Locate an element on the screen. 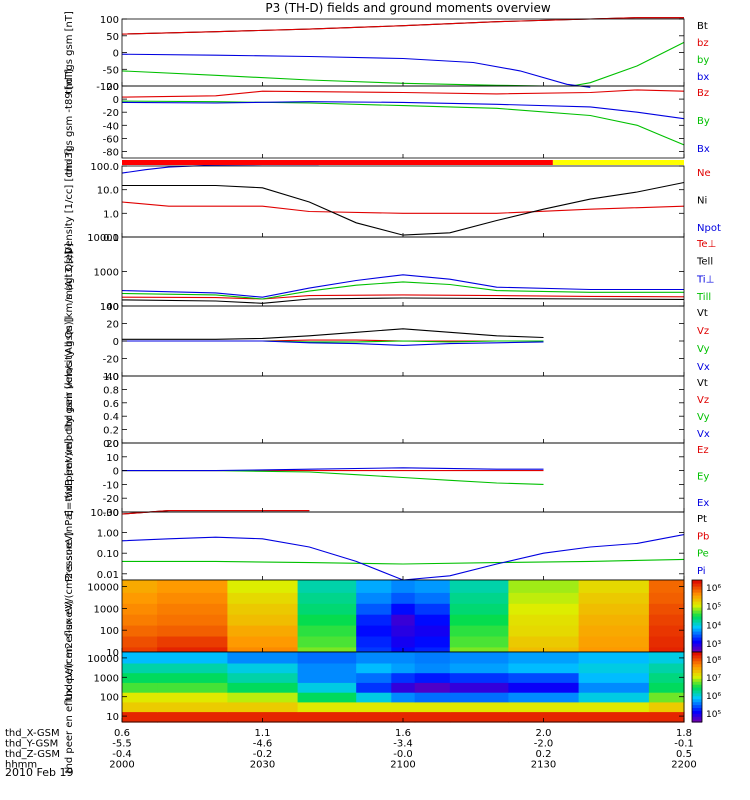  legend-entry: Tell is located at coordinates (704, 262).